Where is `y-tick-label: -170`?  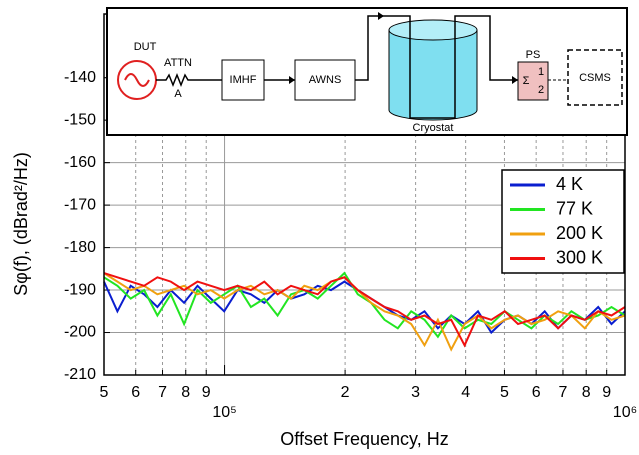
y-tick-label: -170 is located at coordinates (80, 204).